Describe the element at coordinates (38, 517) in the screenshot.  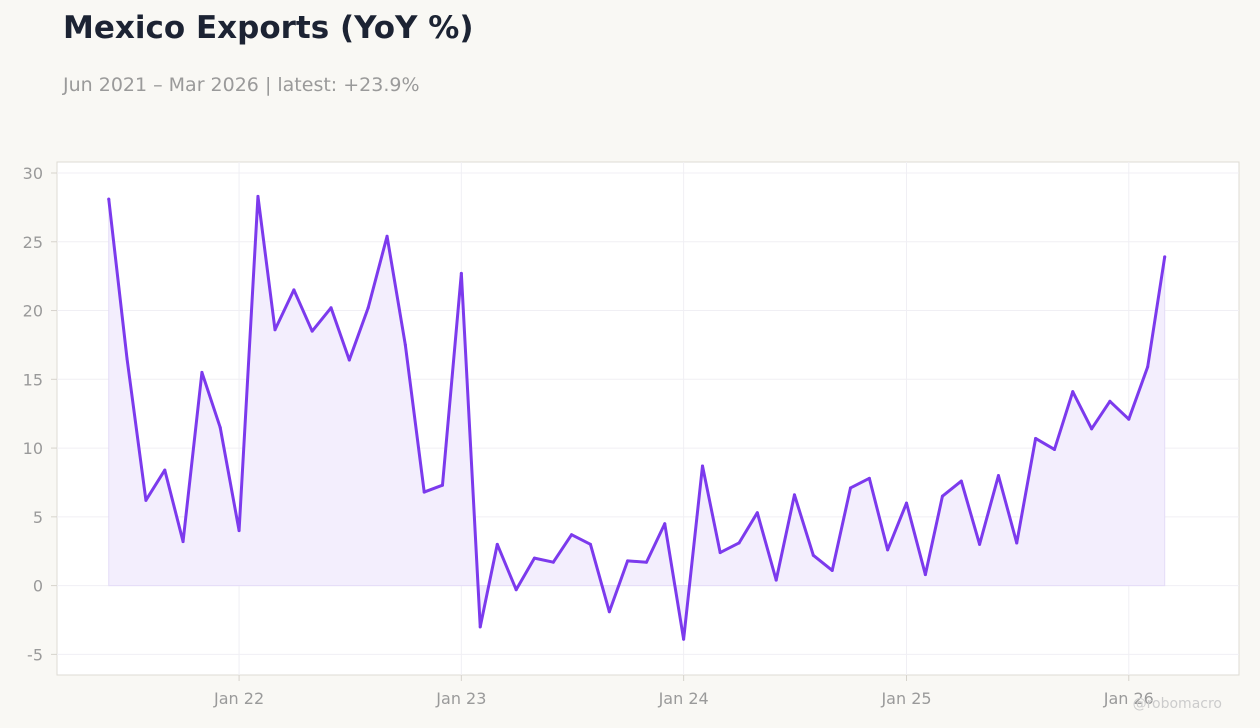
I see `y-tick-label: 5` at that location.